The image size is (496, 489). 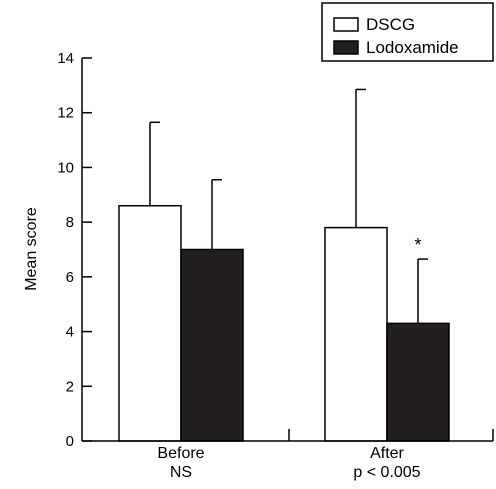 I want to click on y-tick-label: 10, so click(x=65, y=167).